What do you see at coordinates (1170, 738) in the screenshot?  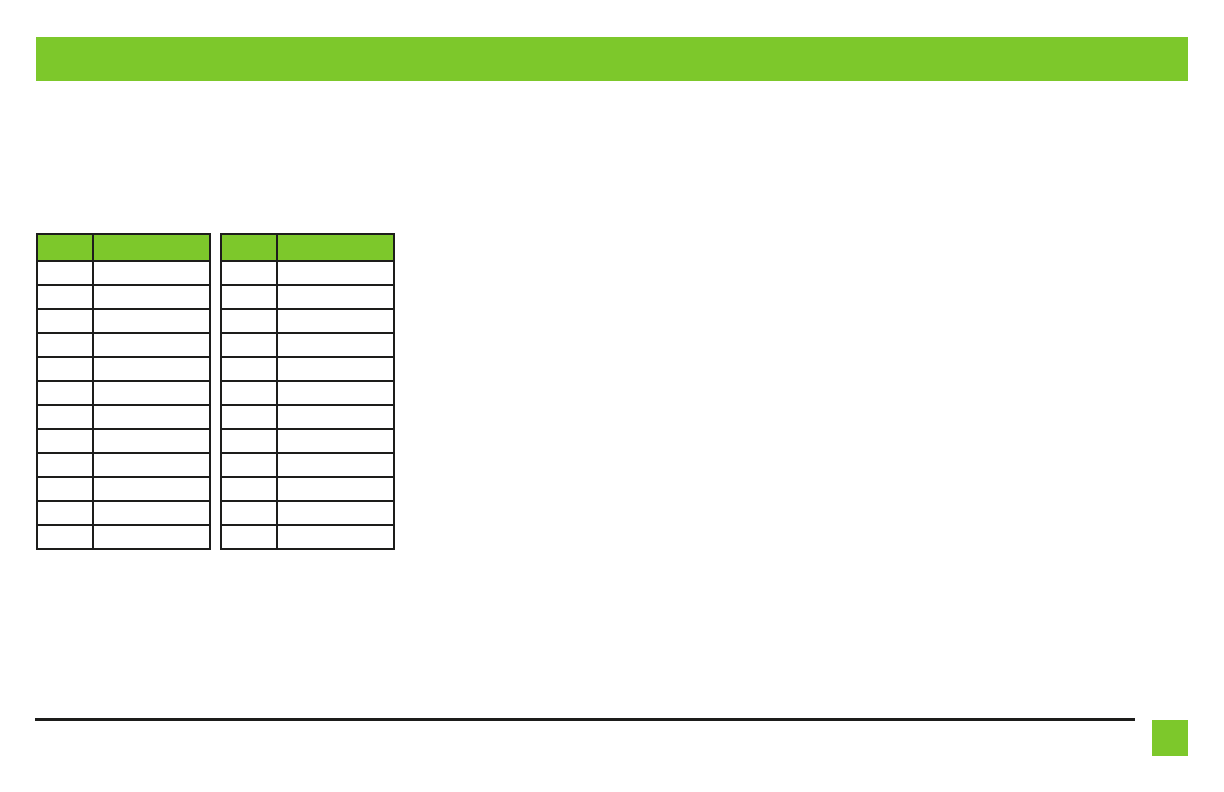 I see `page-number-box` at bounding box center [1170, 738].